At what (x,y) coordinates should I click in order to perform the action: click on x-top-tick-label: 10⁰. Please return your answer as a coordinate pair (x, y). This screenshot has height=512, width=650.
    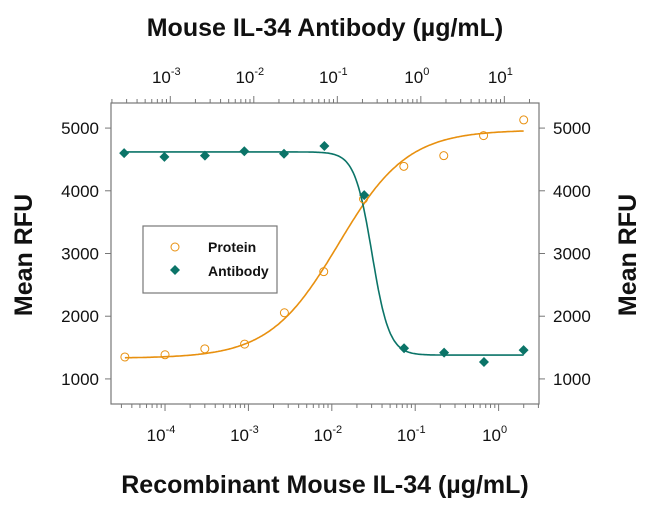
    Looking at the image, I should click on (416, 76).